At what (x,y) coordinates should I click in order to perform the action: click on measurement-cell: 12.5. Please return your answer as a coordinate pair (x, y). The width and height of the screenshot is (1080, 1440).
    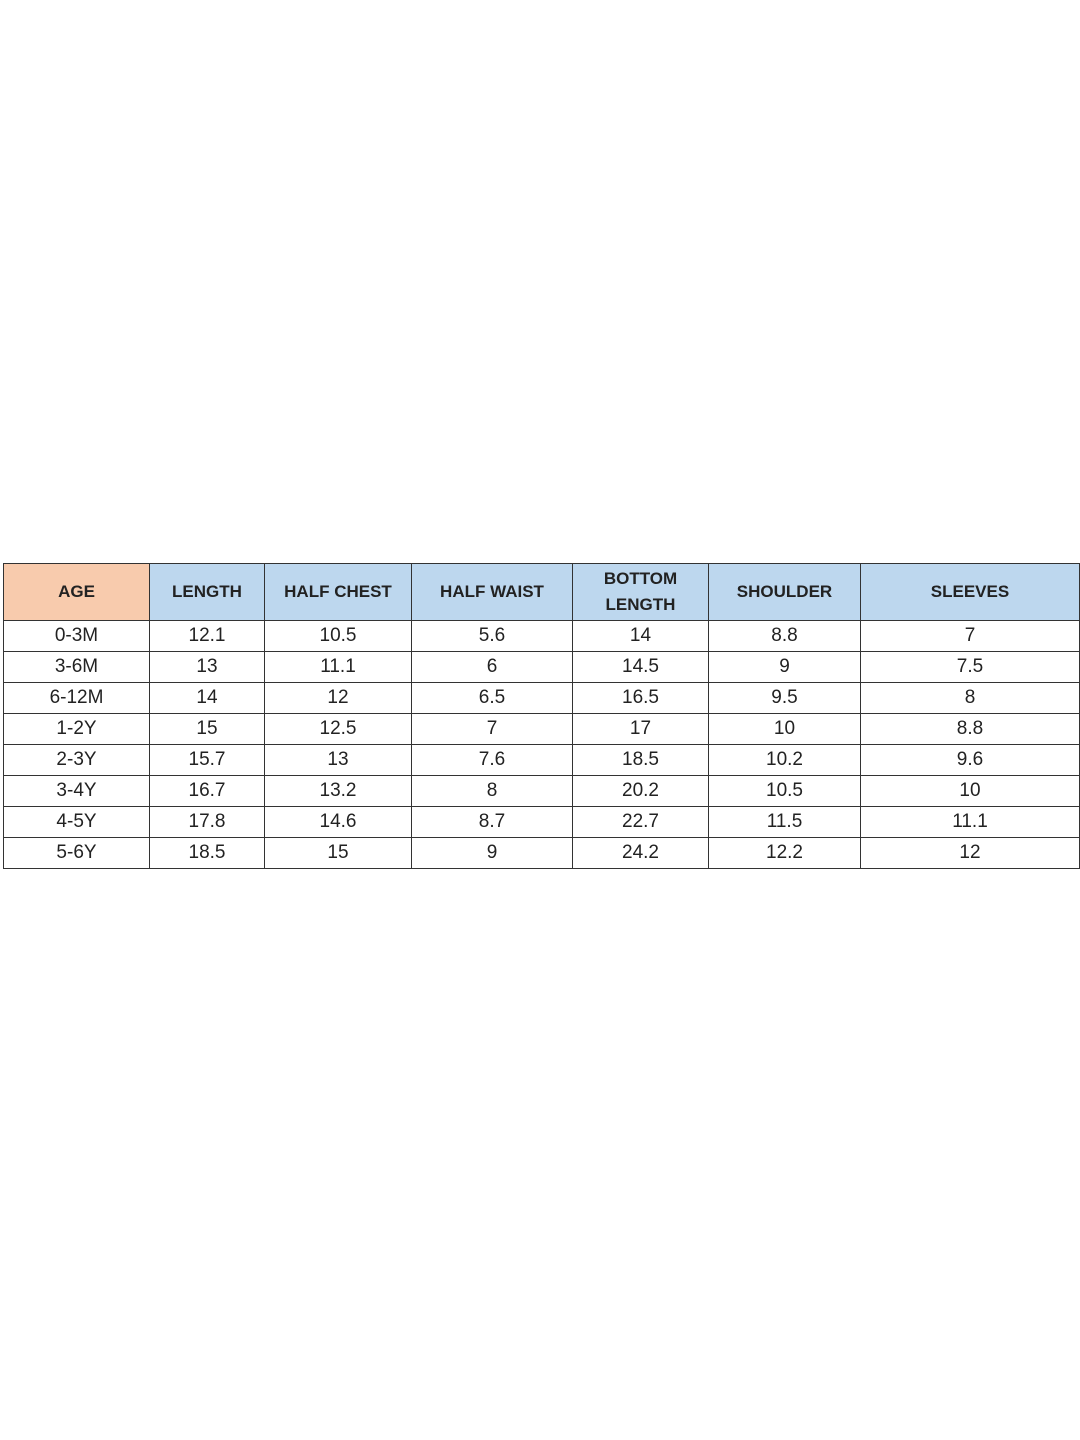
    Looking at the image, I should click on (338, 729).